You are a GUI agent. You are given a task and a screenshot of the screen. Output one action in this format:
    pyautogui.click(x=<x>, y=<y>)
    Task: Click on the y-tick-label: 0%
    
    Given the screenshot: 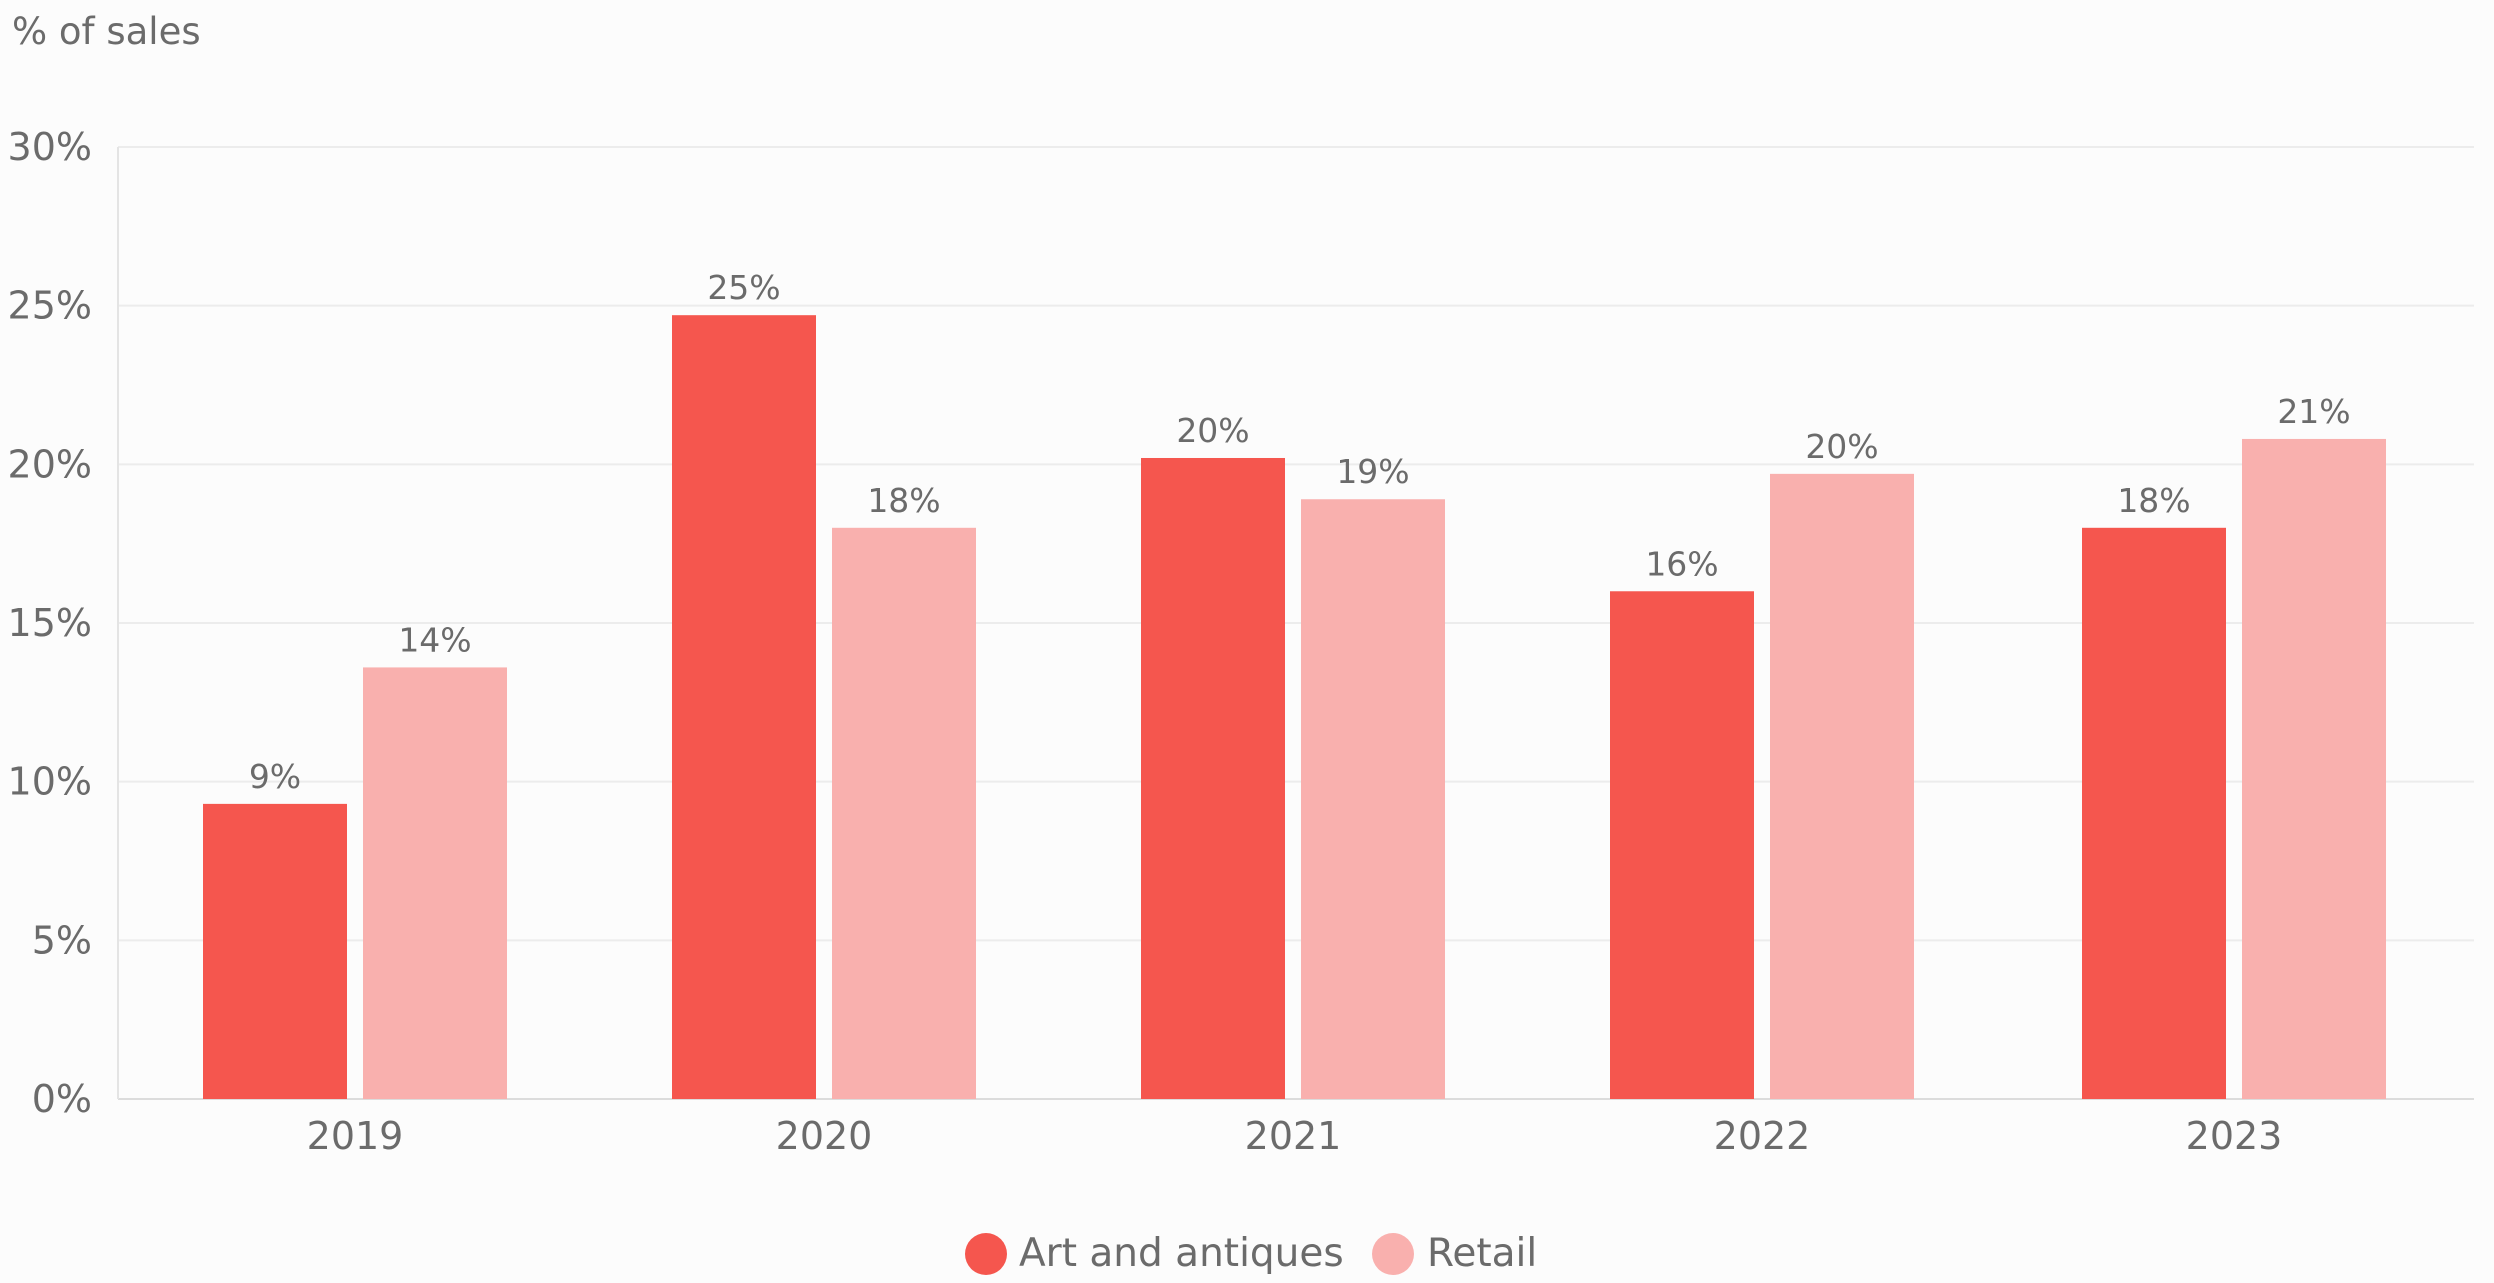 What is the action you would take?
    pyautogui.click(x=62, y=1099)
    